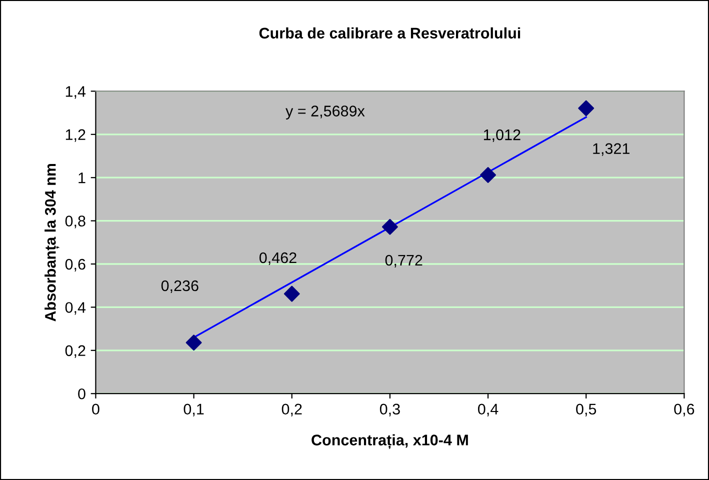 The width and height of the screenshot is (709, 480). I want to click on y-tick-label: 0,4, so click(75, 308).